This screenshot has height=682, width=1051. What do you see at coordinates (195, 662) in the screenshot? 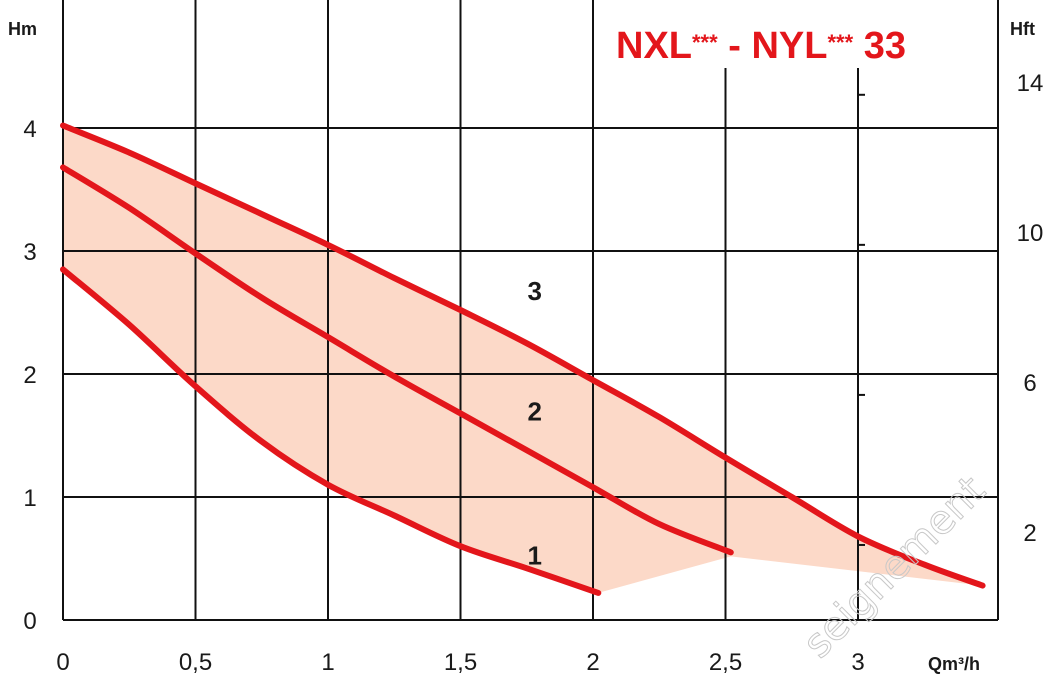
I see `x-tick-label: 0,5` at bounding box center [195, 662].